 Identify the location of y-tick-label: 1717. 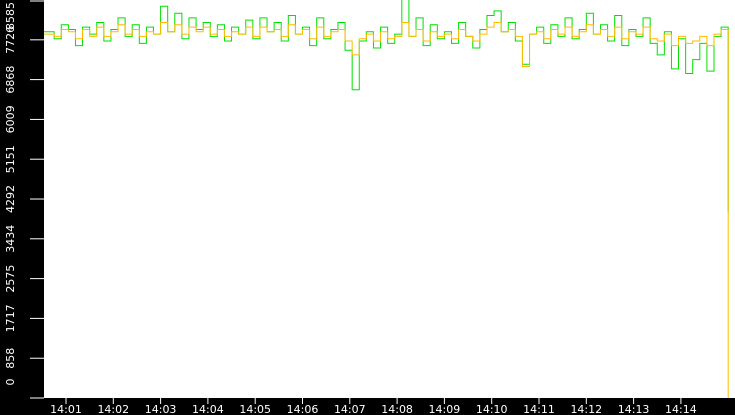
(10, 318).